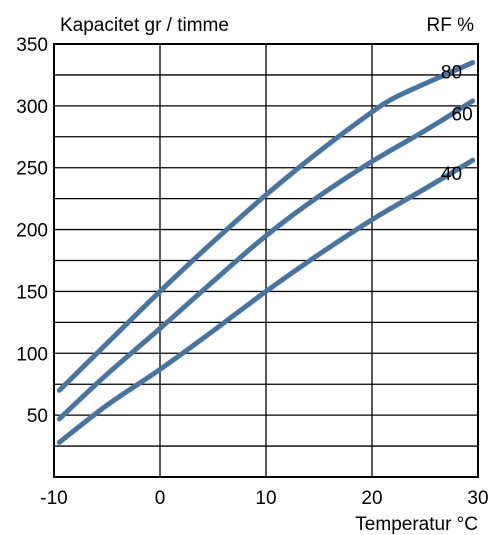 The width and height of the screenshot is (495, 535). I want to click on y-tick-label: 350, so click(32, 45).